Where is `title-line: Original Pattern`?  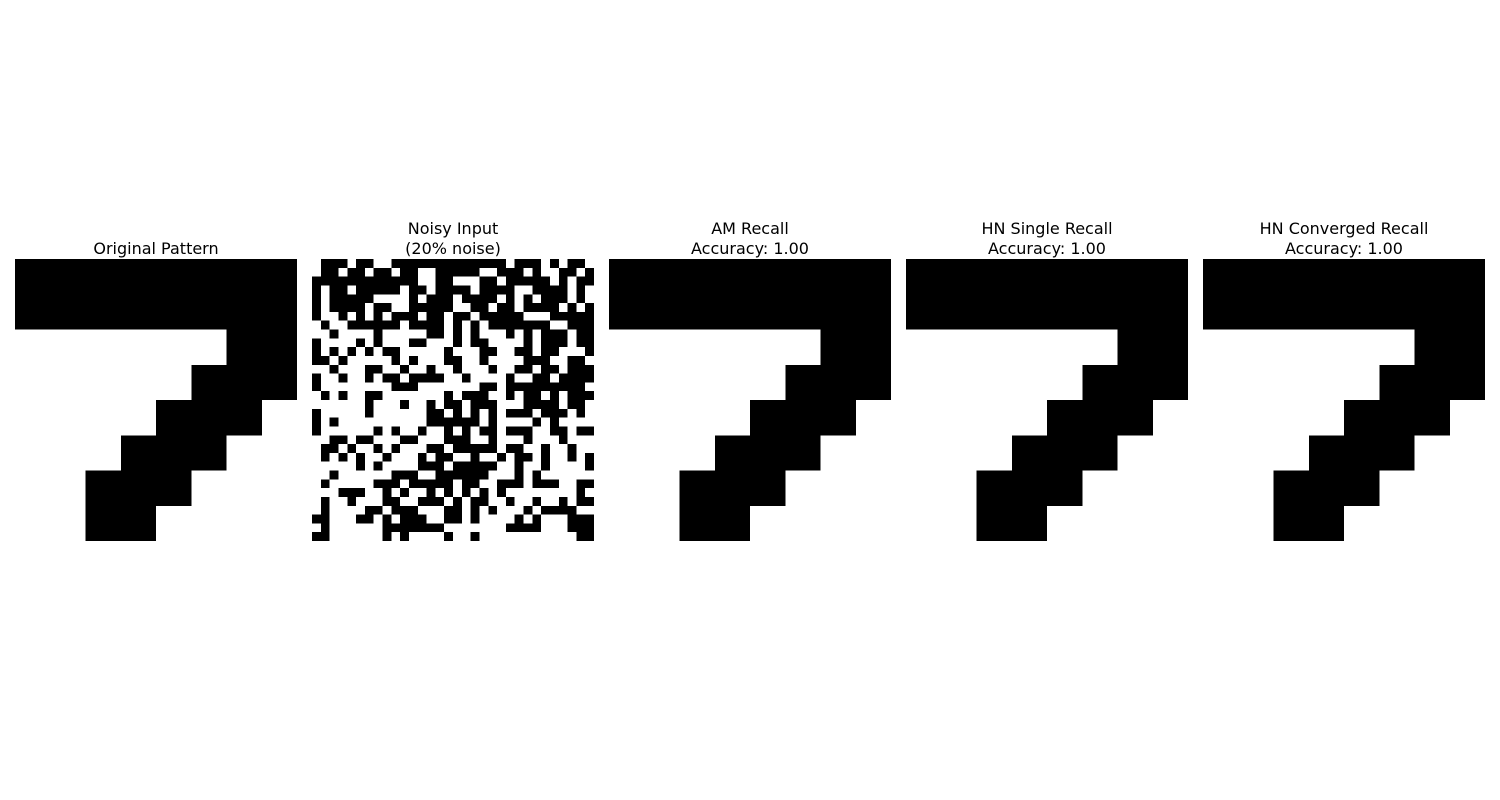 title-line: Original Pattern is located at coordinates (156, 248).